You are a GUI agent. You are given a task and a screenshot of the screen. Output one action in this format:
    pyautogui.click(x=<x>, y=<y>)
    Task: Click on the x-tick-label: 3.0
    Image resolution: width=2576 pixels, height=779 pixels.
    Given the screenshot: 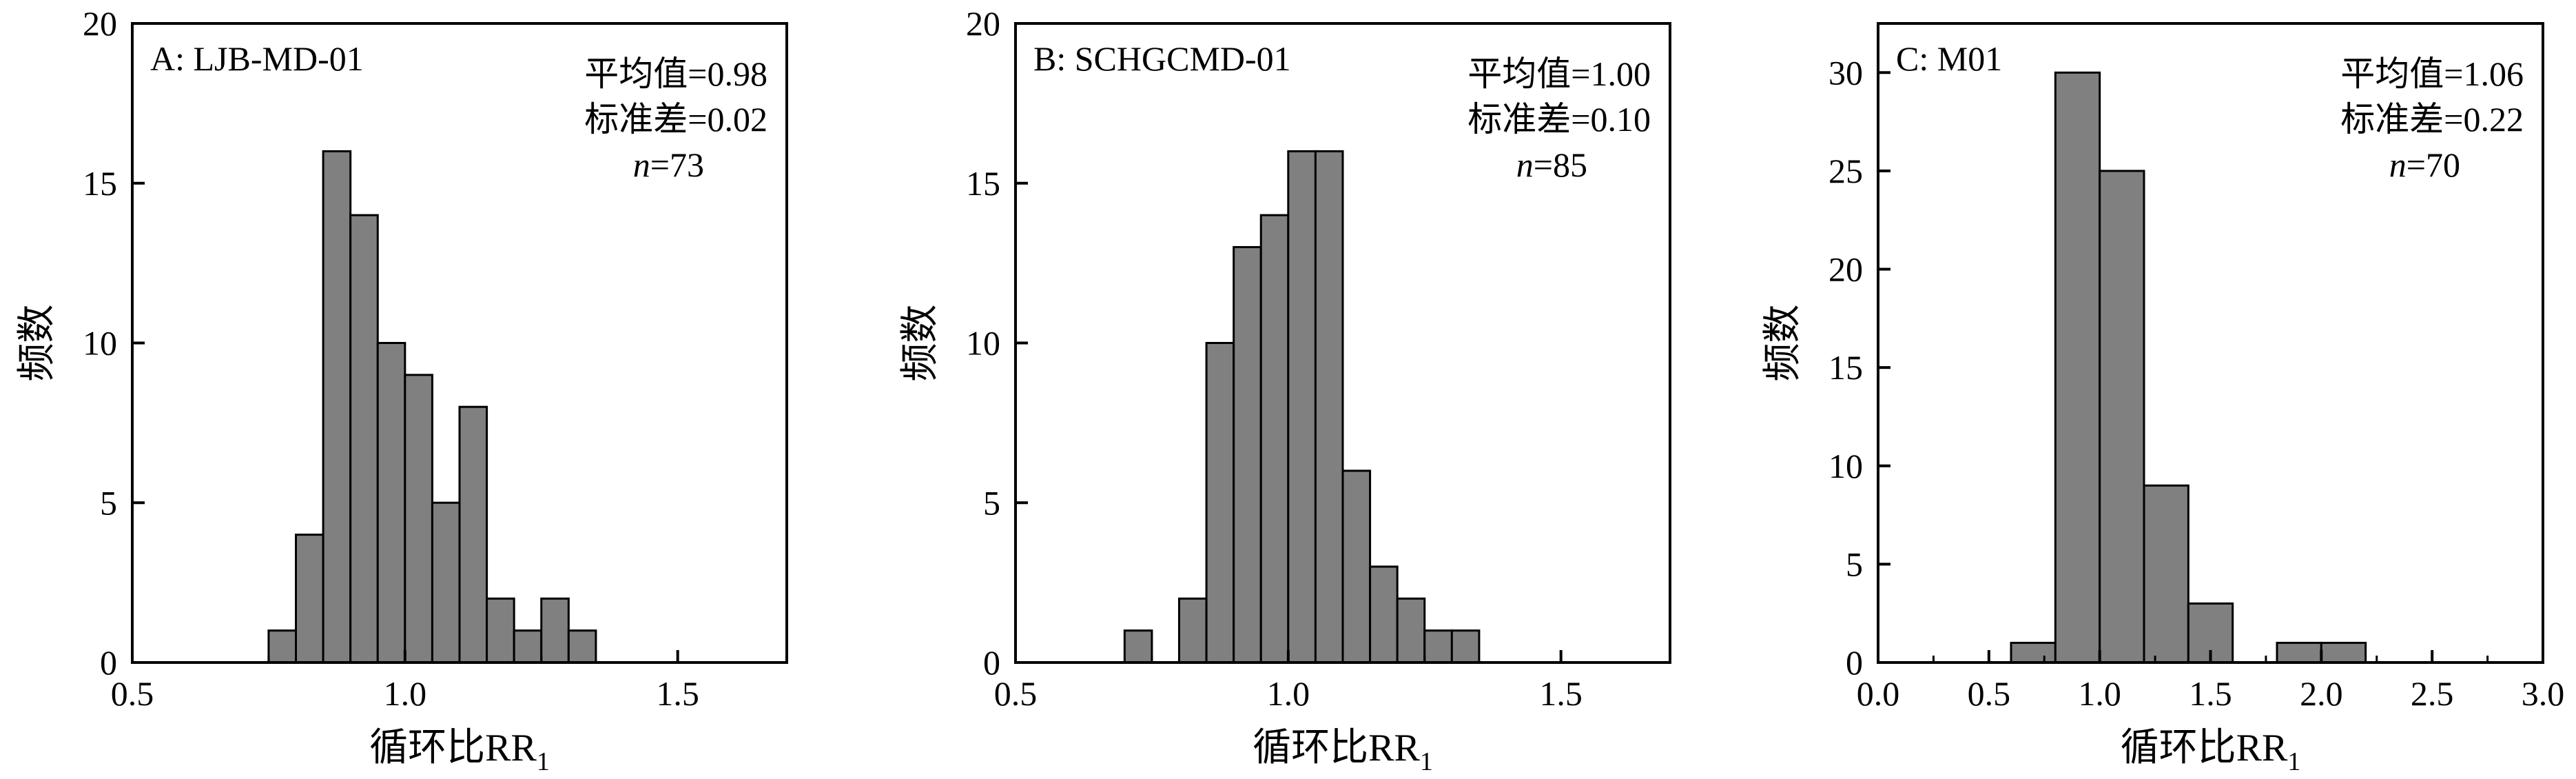 What is the action you would take?
    pyautogui.click(x=2543, y=693)
    